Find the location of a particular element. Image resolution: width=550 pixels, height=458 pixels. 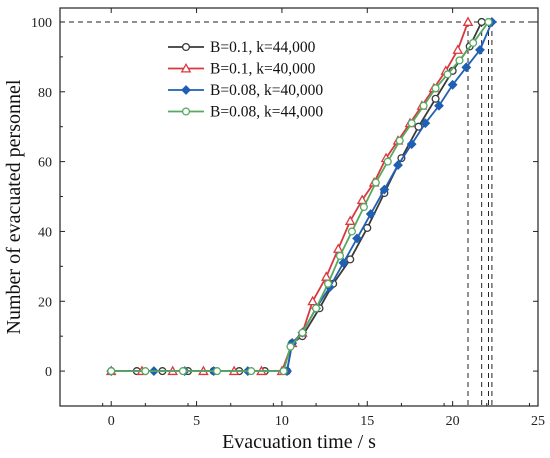

x-tick-label: 20 is located at coordinates (453, 421).